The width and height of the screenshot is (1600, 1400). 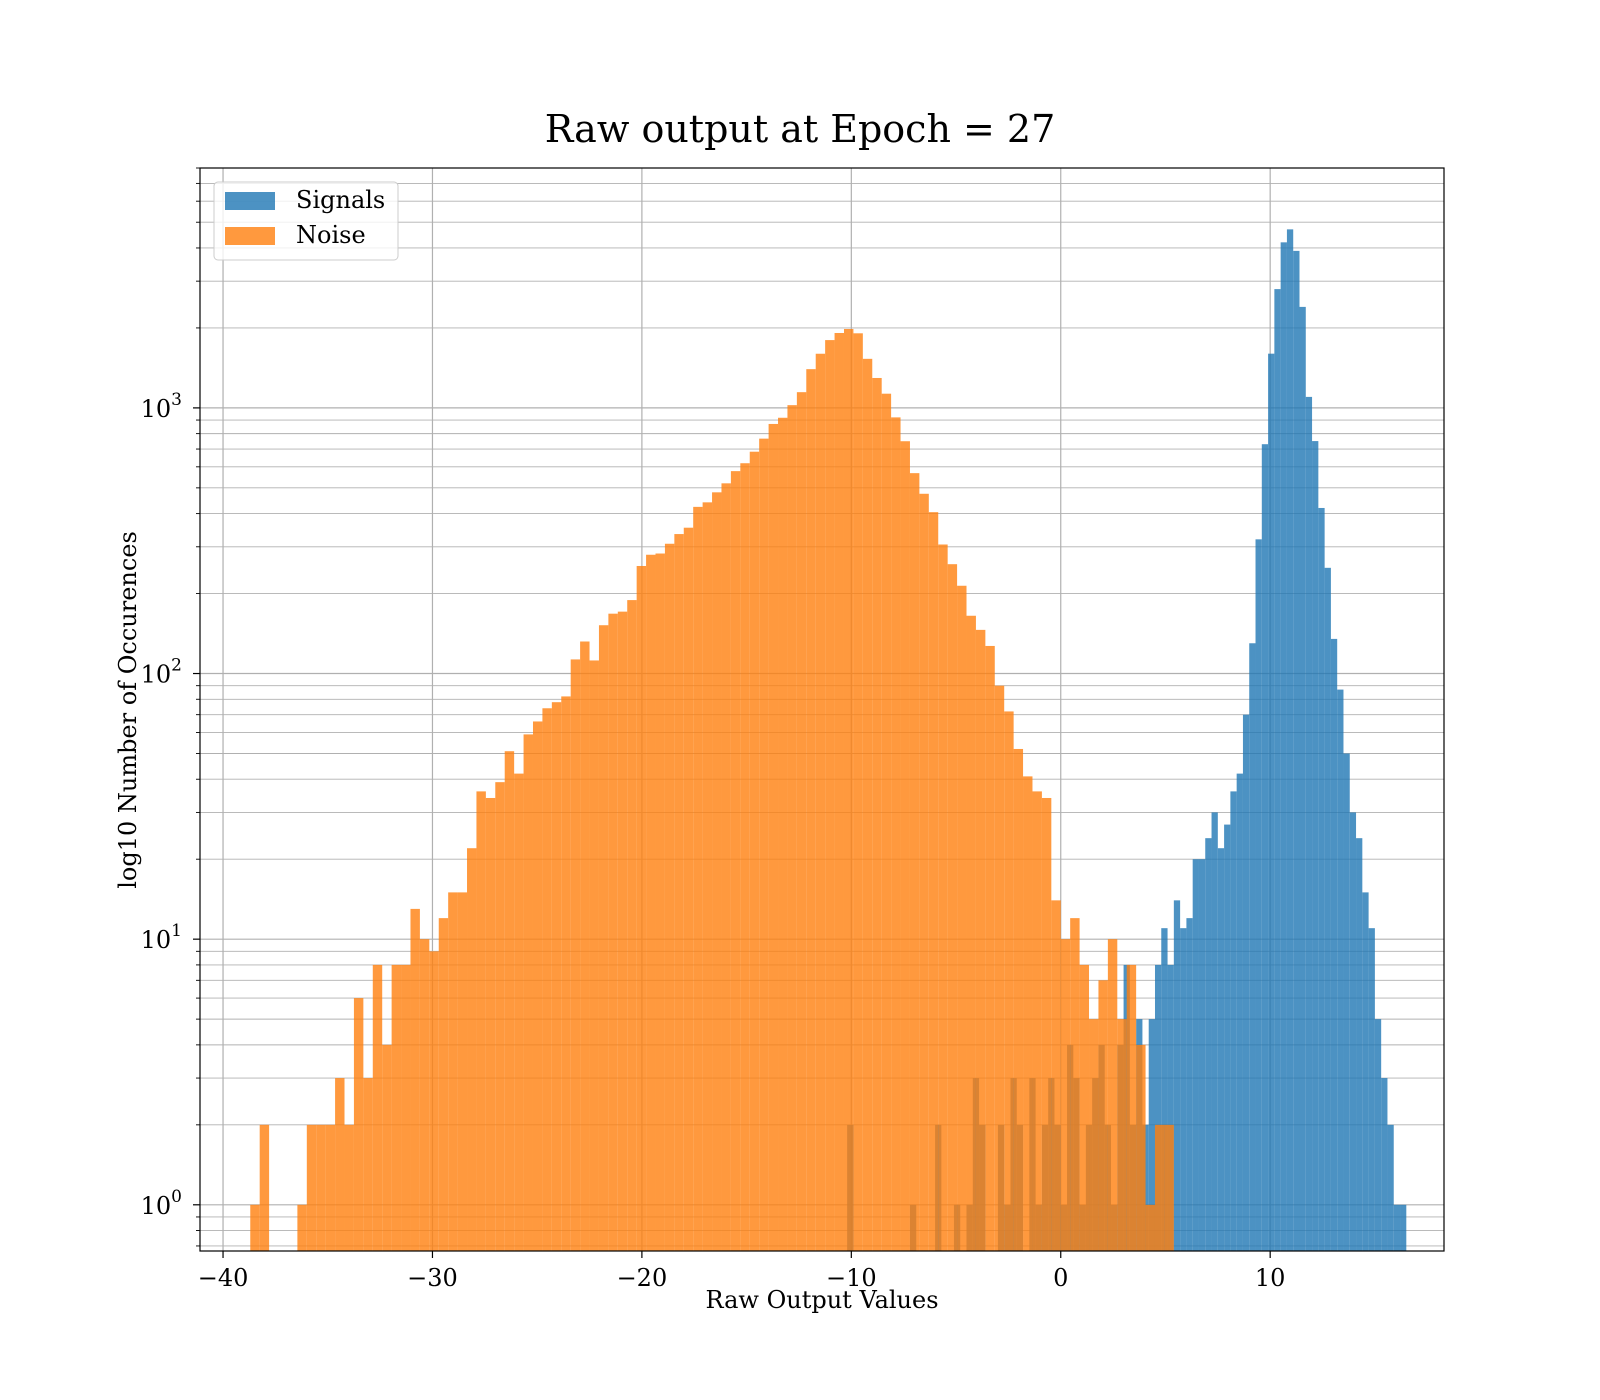 What do you see at coordinates (800, 129) in the screenshot?
I see `chart-title: Raw output at Epoch = 27` at bounding box center [800, 129].